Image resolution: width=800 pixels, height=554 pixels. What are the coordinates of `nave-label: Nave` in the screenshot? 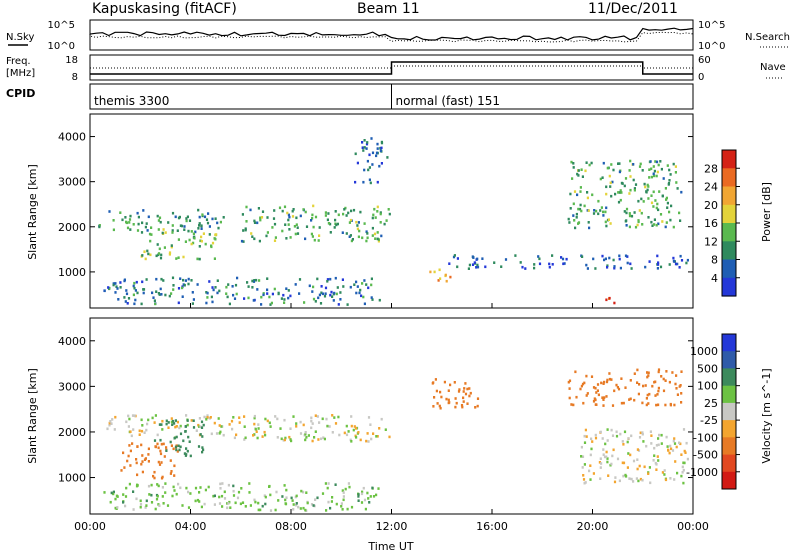 It's located at (773, 67).